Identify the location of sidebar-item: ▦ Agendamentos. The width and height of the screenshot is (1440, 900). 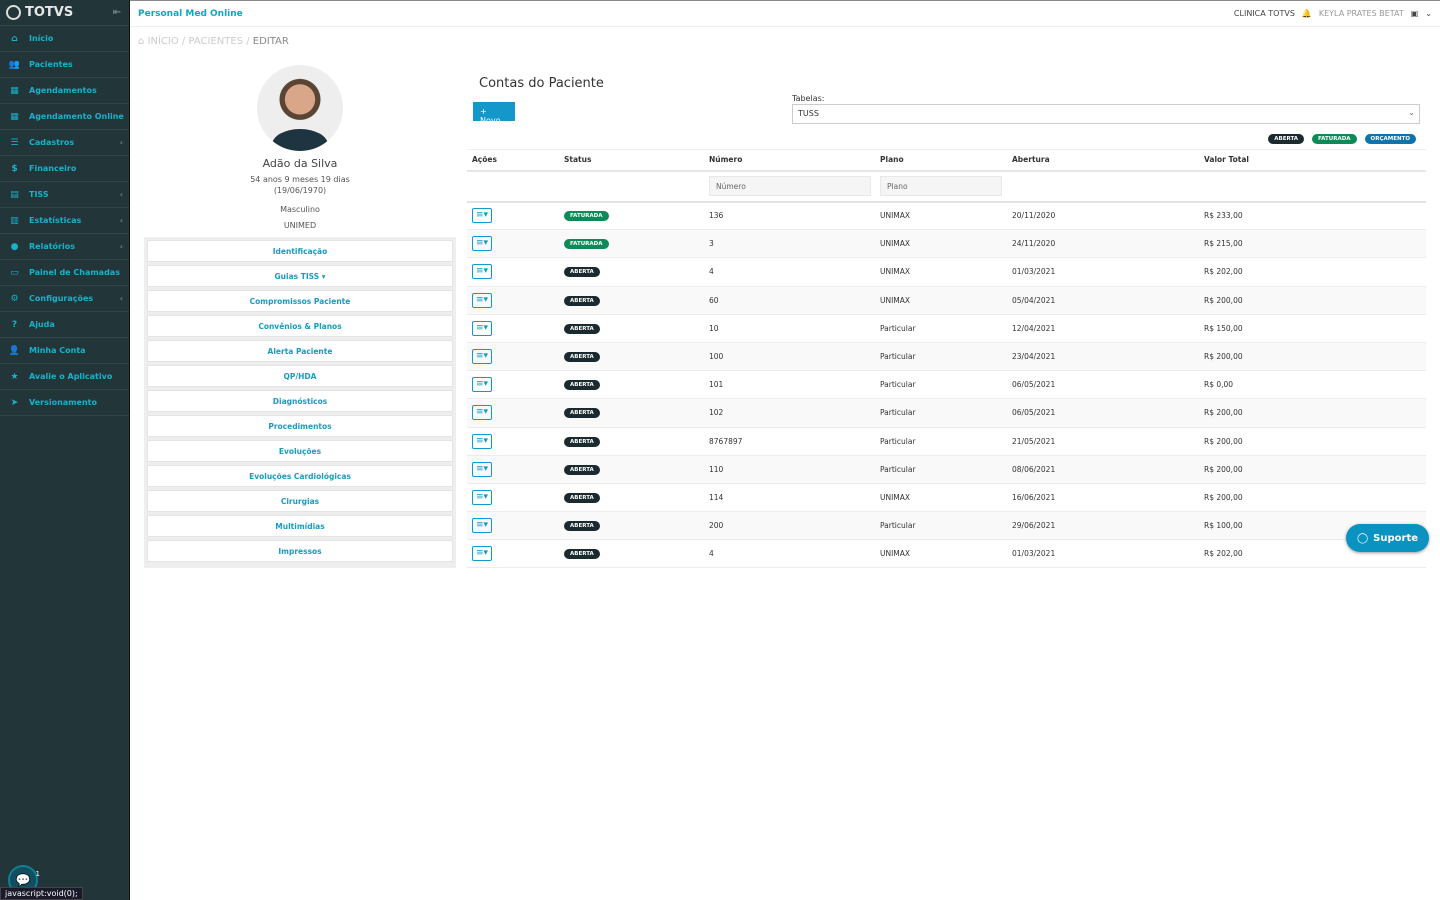
(64, 91).